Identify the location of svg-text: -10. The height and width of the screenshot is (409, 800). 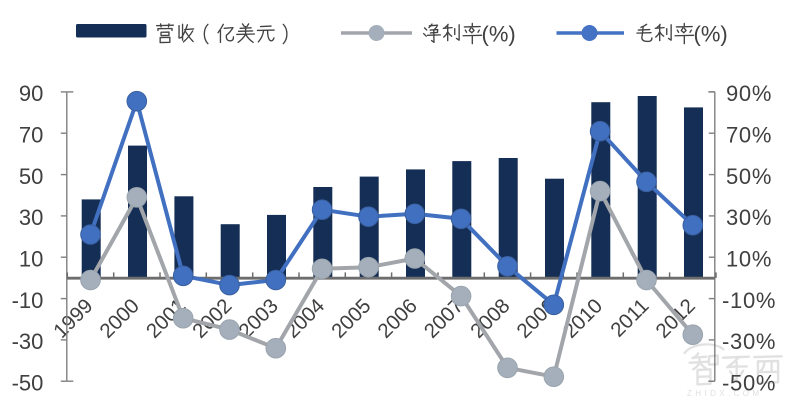
(28, 300).